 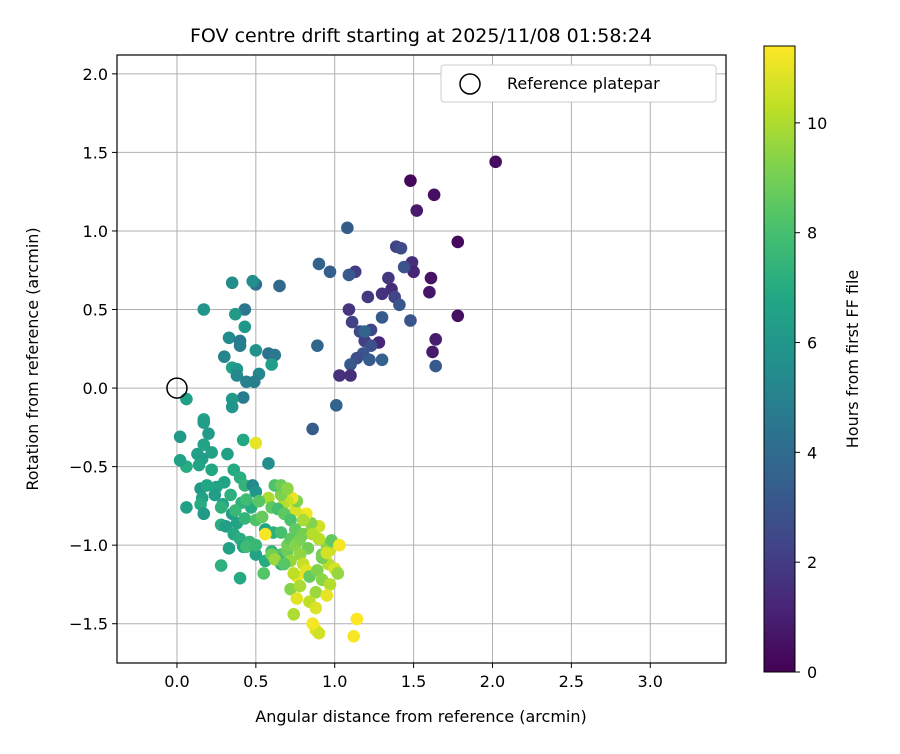 What do you see at coordinates (470, 84) in the screenshot?
I see `legend-marker-icon` at bounding box center [470, 84].